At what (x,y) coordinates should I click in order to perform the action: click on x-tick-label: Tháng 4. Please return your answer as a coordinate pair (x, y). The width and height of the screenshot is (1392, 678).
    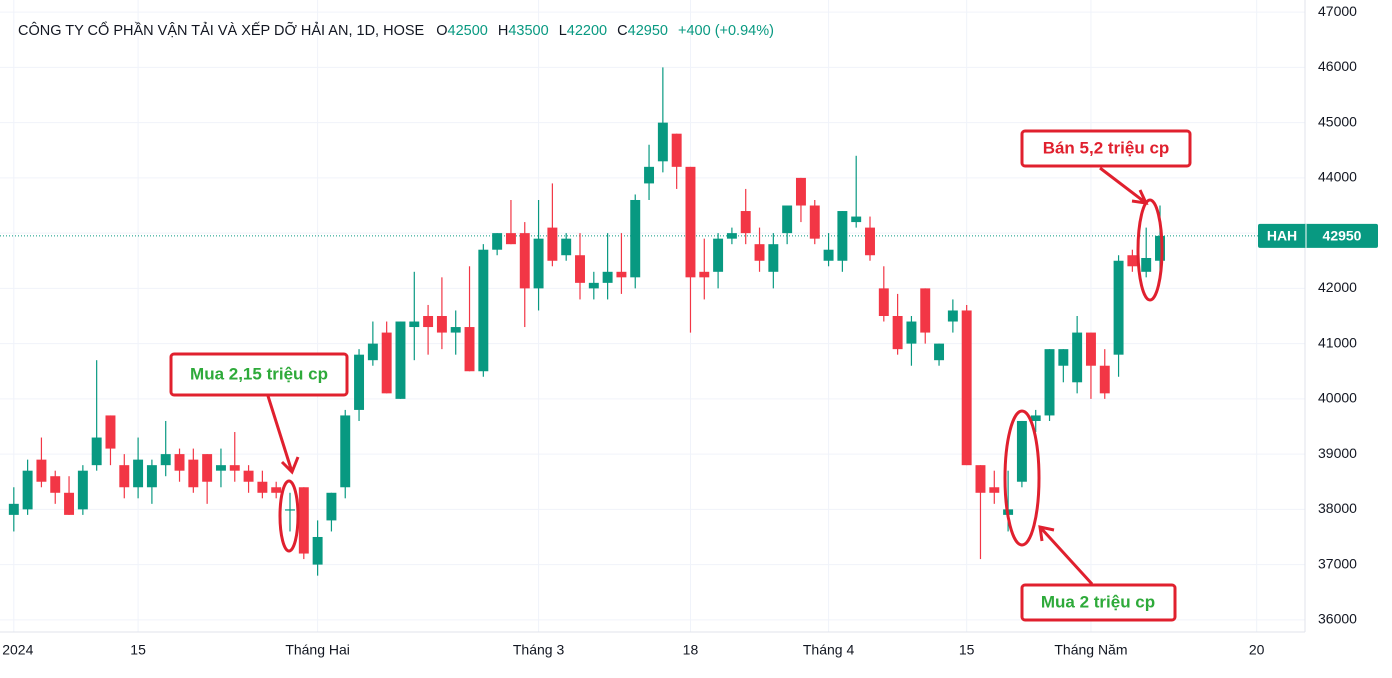
    Looking at the image, I should click on (829, 650).